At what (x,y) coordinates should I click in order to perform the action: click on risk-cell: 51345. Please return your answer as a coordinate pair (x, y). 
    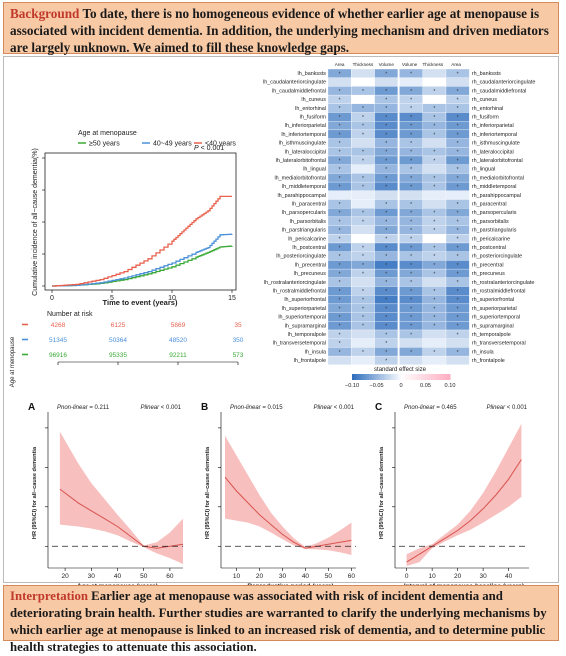
    Looking at the image, I should click on (58, 340).